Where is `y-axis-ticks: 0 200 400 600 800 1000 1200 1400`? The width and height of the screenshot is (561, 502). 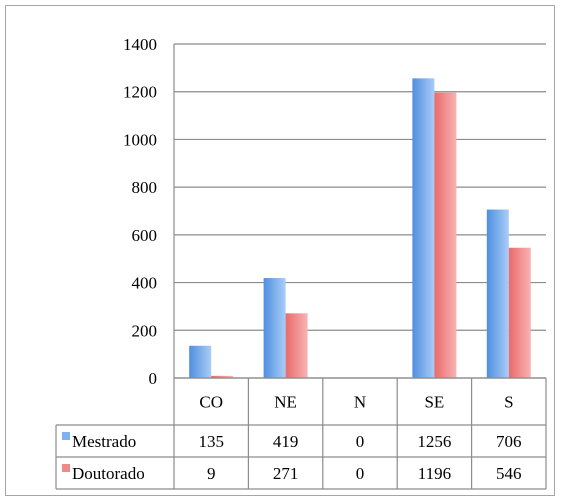 y-axis-ticks: 0 200 400 600 800 1000 1200 1400 is located at coordinates (140, 211).